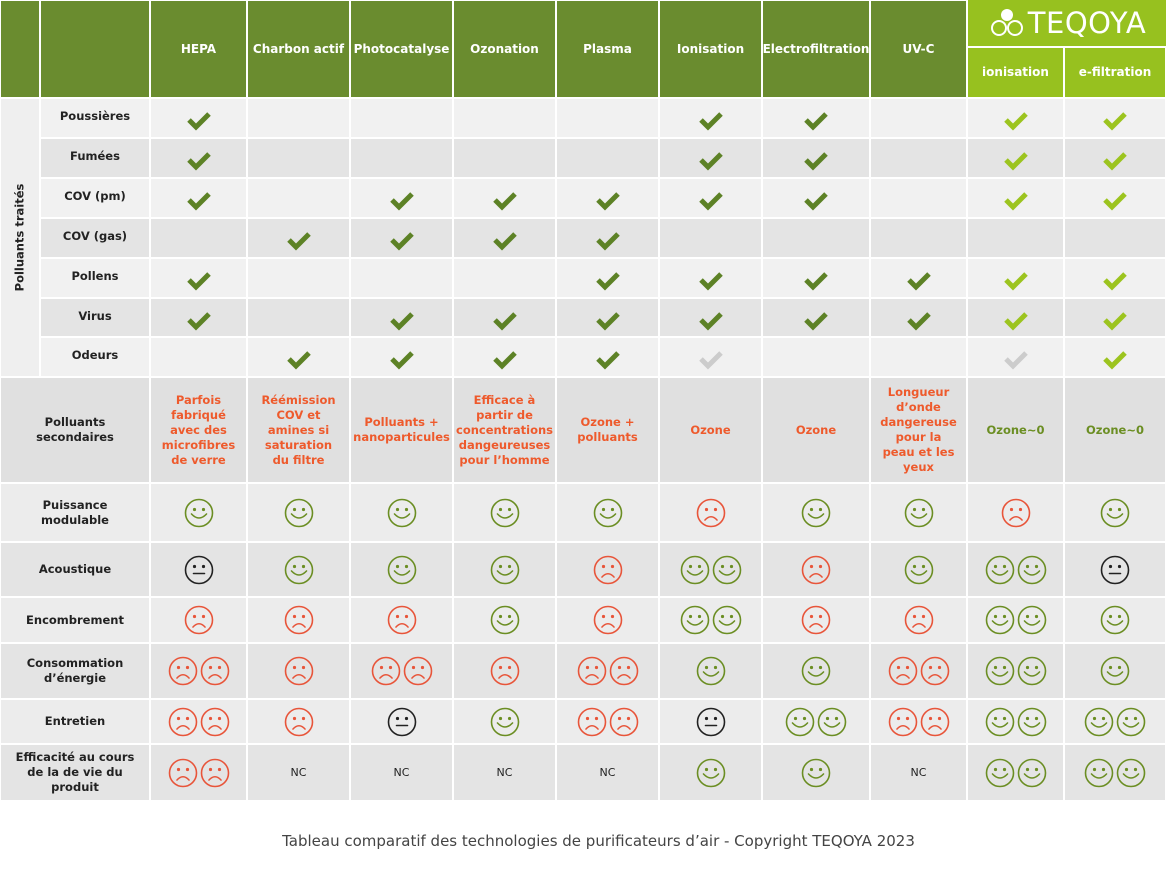  Describe the element at coordinates (401, 49) in the screenshot. I see `column-header: Photocatalyse` at that location.